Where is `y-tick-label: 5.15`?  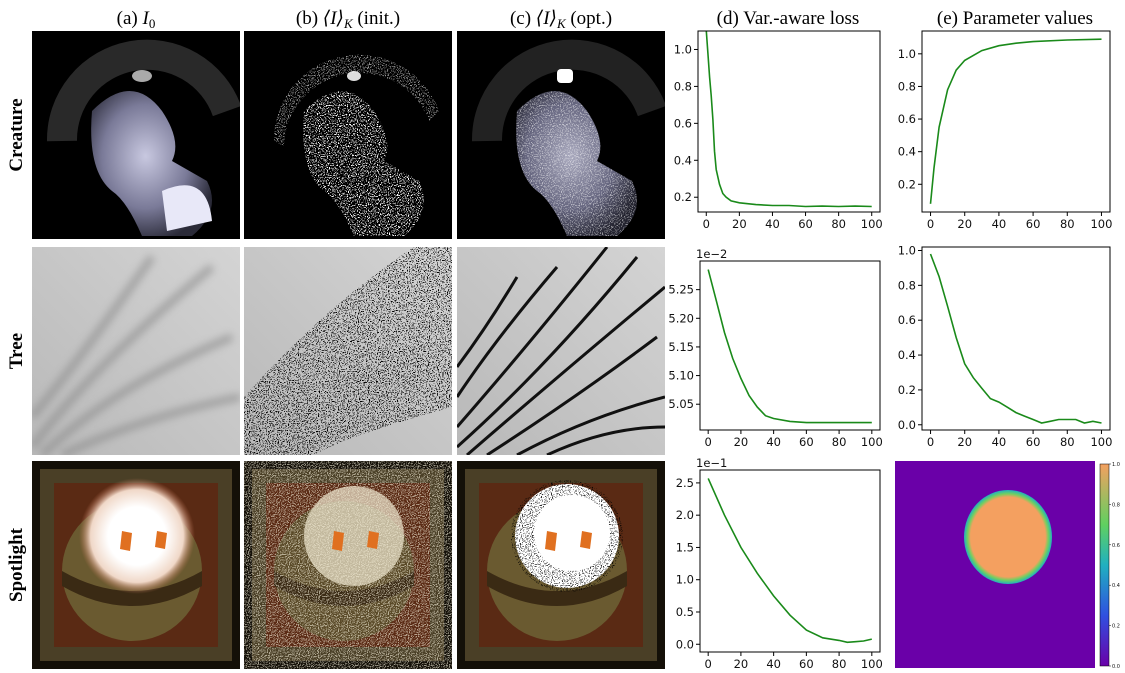
y-tick-label: 5.15 is located at coordinates (681, 347).